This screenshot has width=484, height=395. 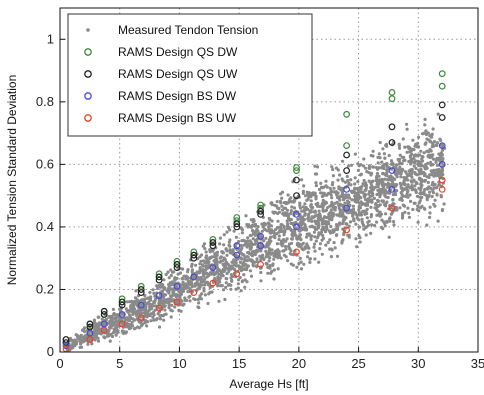 I want to click on legend-marker-measured, so click(x=88, y=30).